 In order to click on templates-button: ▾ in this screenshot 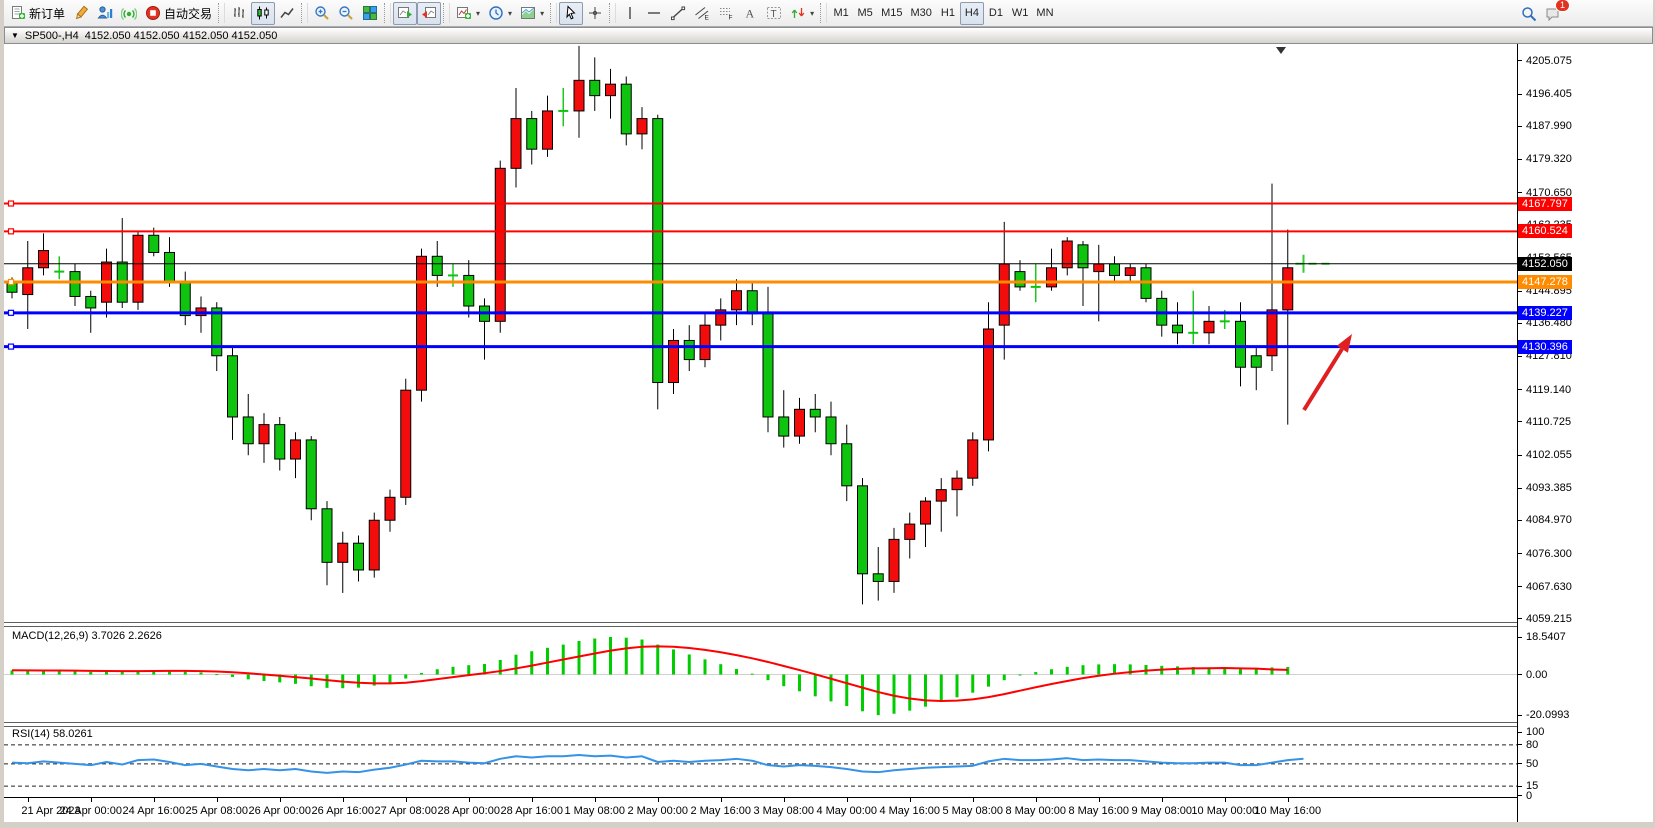, I will do `click(532, 13)`.